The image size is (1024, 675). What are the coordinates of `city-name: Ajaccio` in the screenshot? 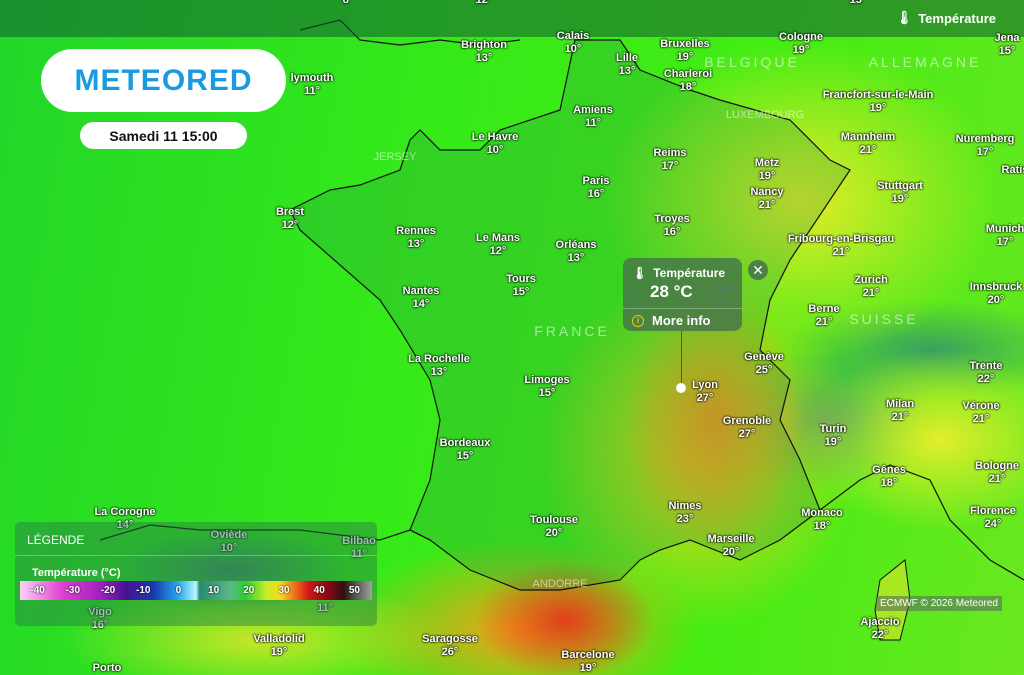 It's located at (880, 622).